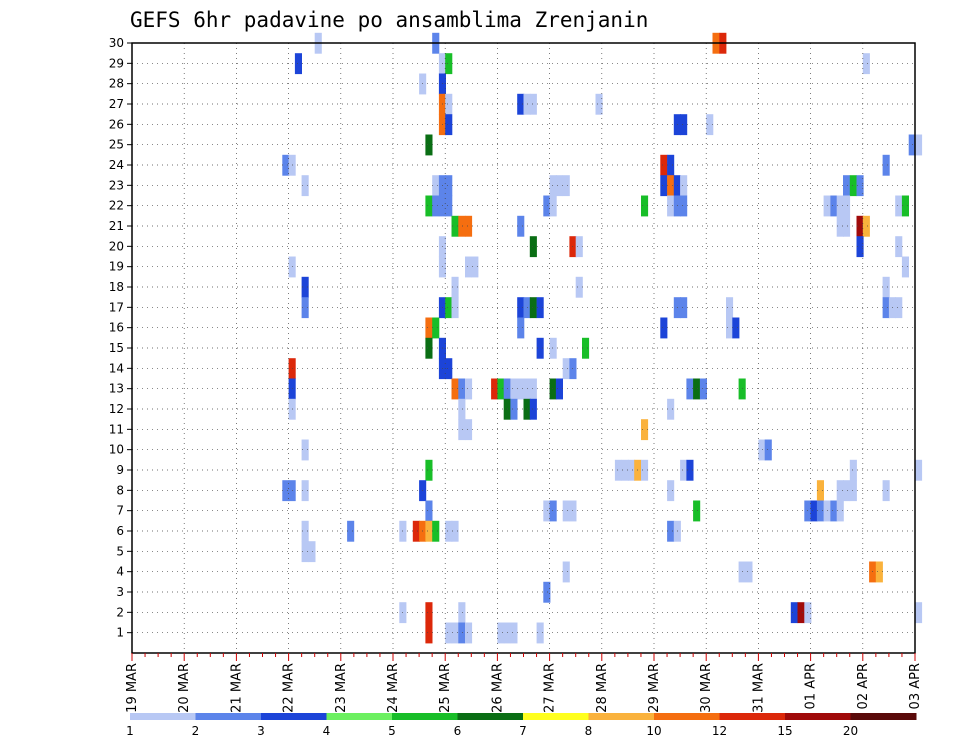 The height and width of the screenshot is (742, 960). I want to click on colorbar-label: 8, so click(589, 731).